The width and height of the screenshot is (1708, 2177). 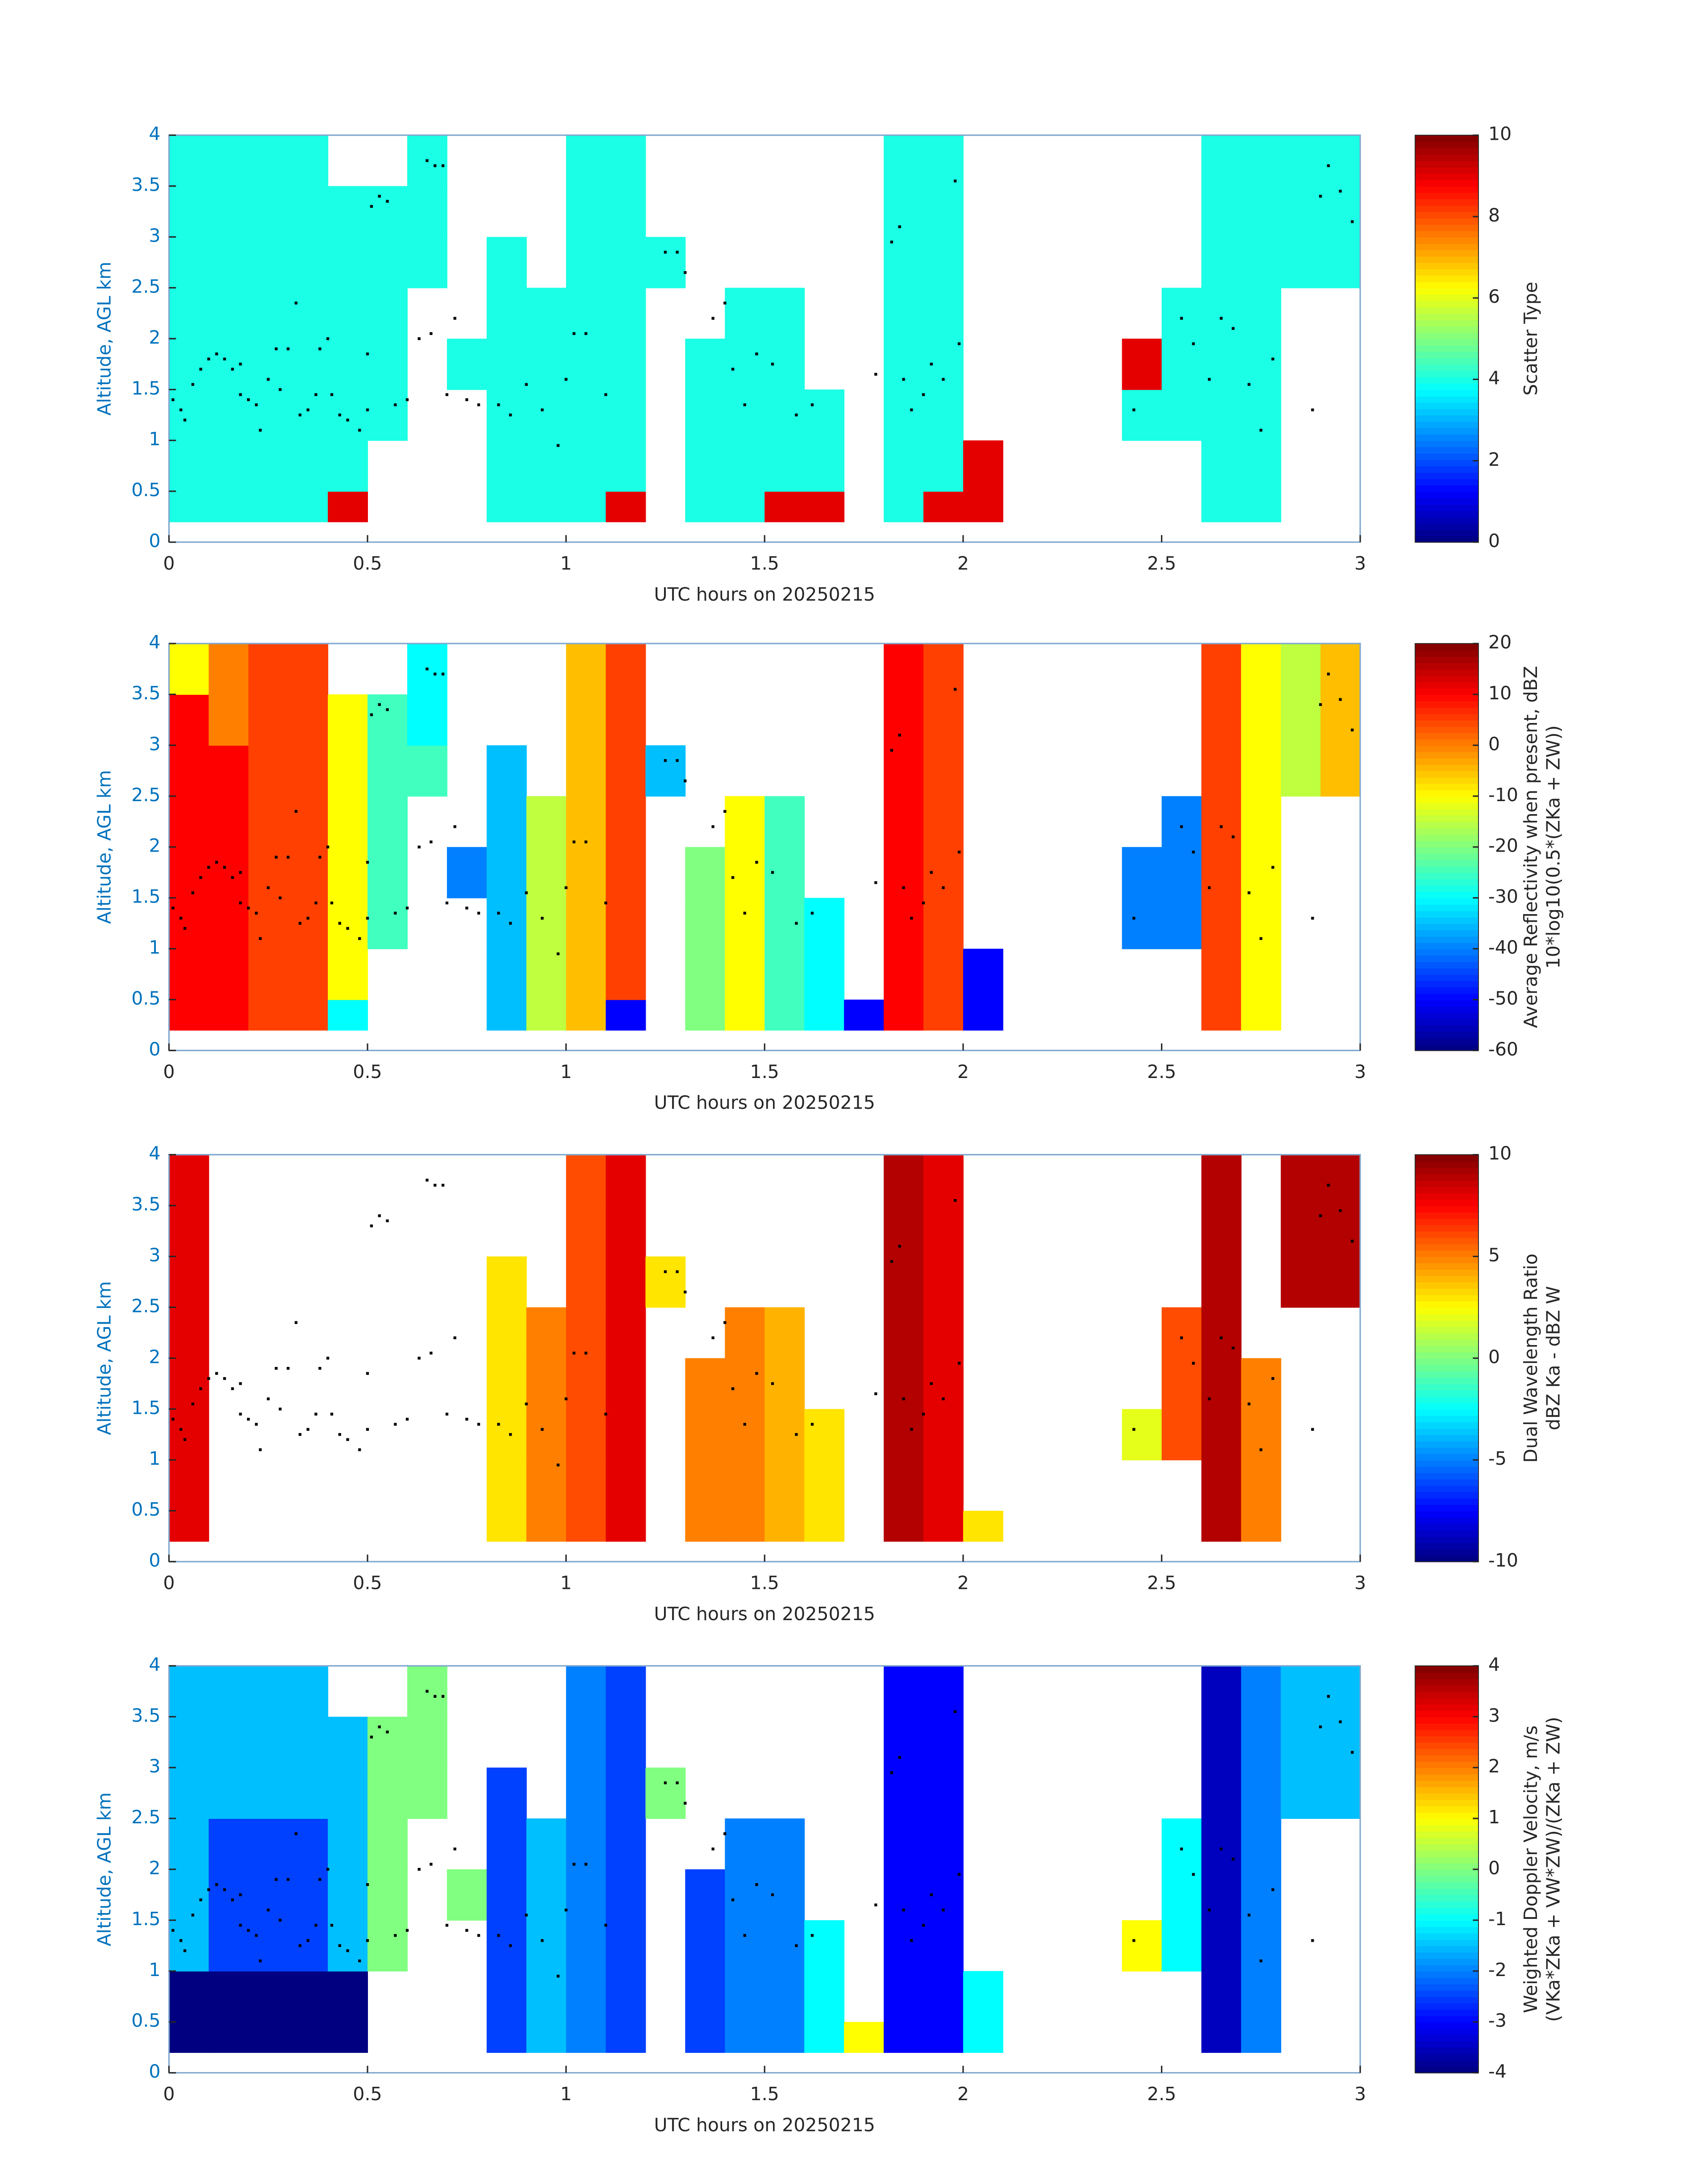 I want to click on colorbar-tick-label: 8, so click(x=1494, y=215).